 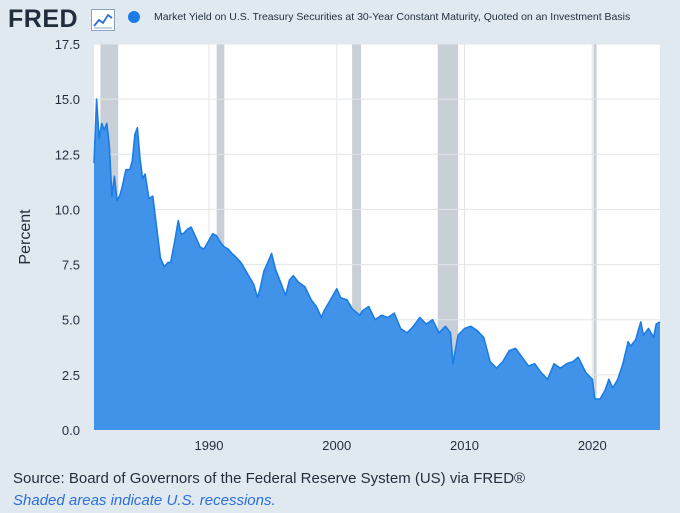 I want to click on legend-swatch, so click(x=134, y=17).